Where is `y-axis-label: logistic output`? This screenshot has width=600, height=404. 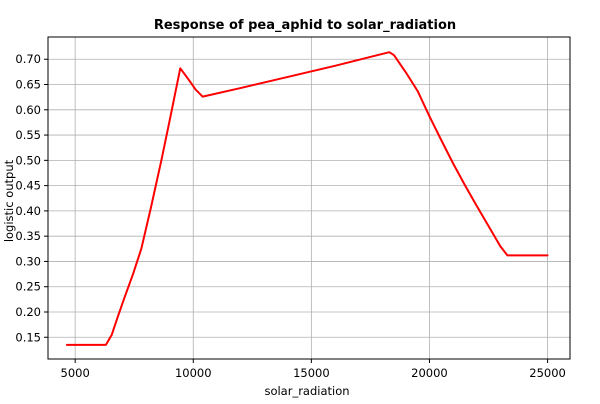 y-axis-label: logistic output is located at coordinates (9, 200).